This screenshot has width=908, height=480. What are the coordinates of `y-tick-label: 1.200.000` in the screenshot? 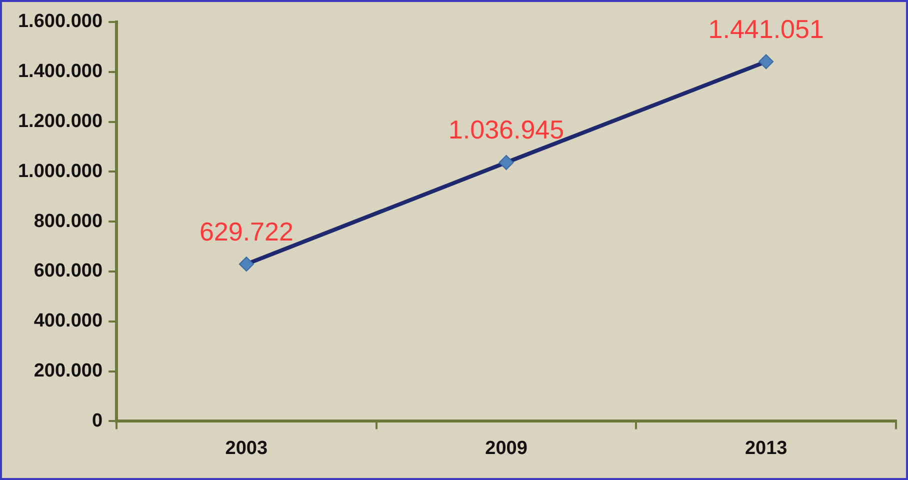 It's located at (60, 121).